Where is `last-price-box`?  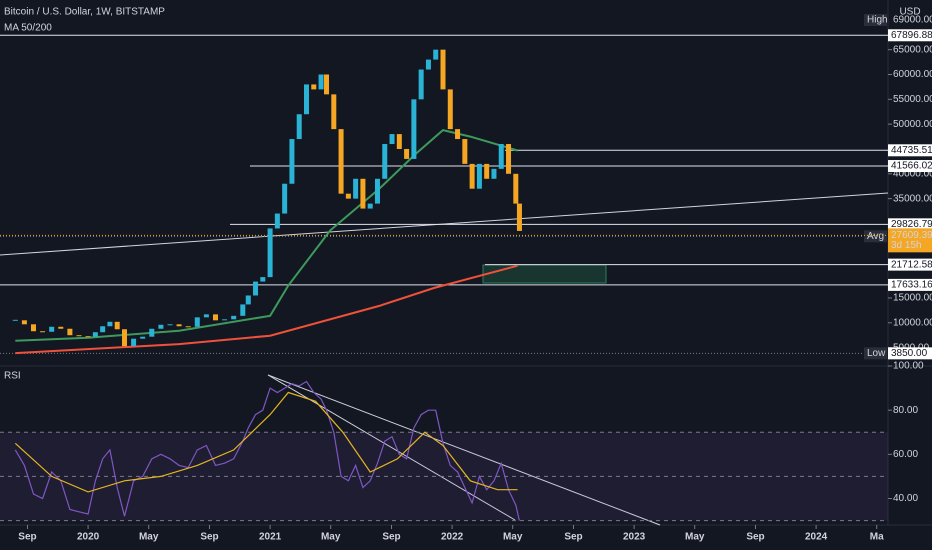 last-price-box is located at coordinates (910, 240).